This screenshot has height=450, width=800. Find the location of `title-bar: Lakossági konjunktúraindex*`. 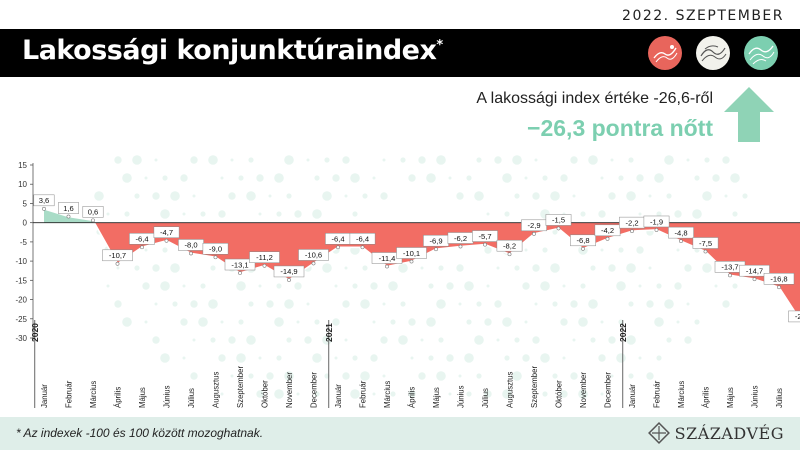

title-bar: Lakossági konjunktúraindex* is located at coordinates (400, 53).